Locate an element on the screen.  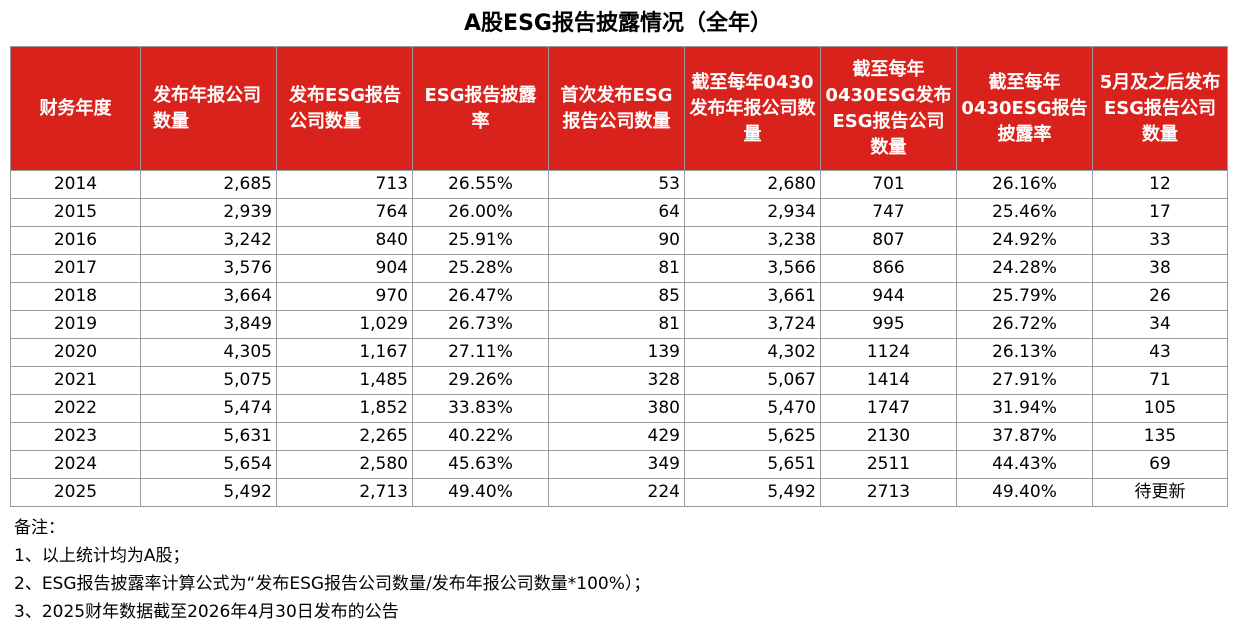
note-item: 1、以上统计均为A股； is located at coordinates (102, 556).